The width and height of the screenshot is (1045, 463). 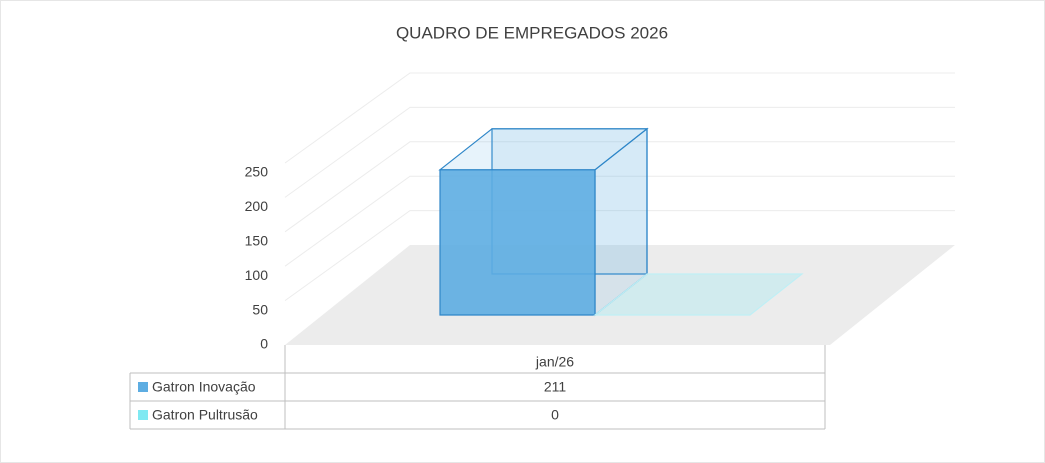 What do you see at coordinates (260, 309) in the screenshot?
I see `y-tick-label: 50` at bounding box center [260, 309].